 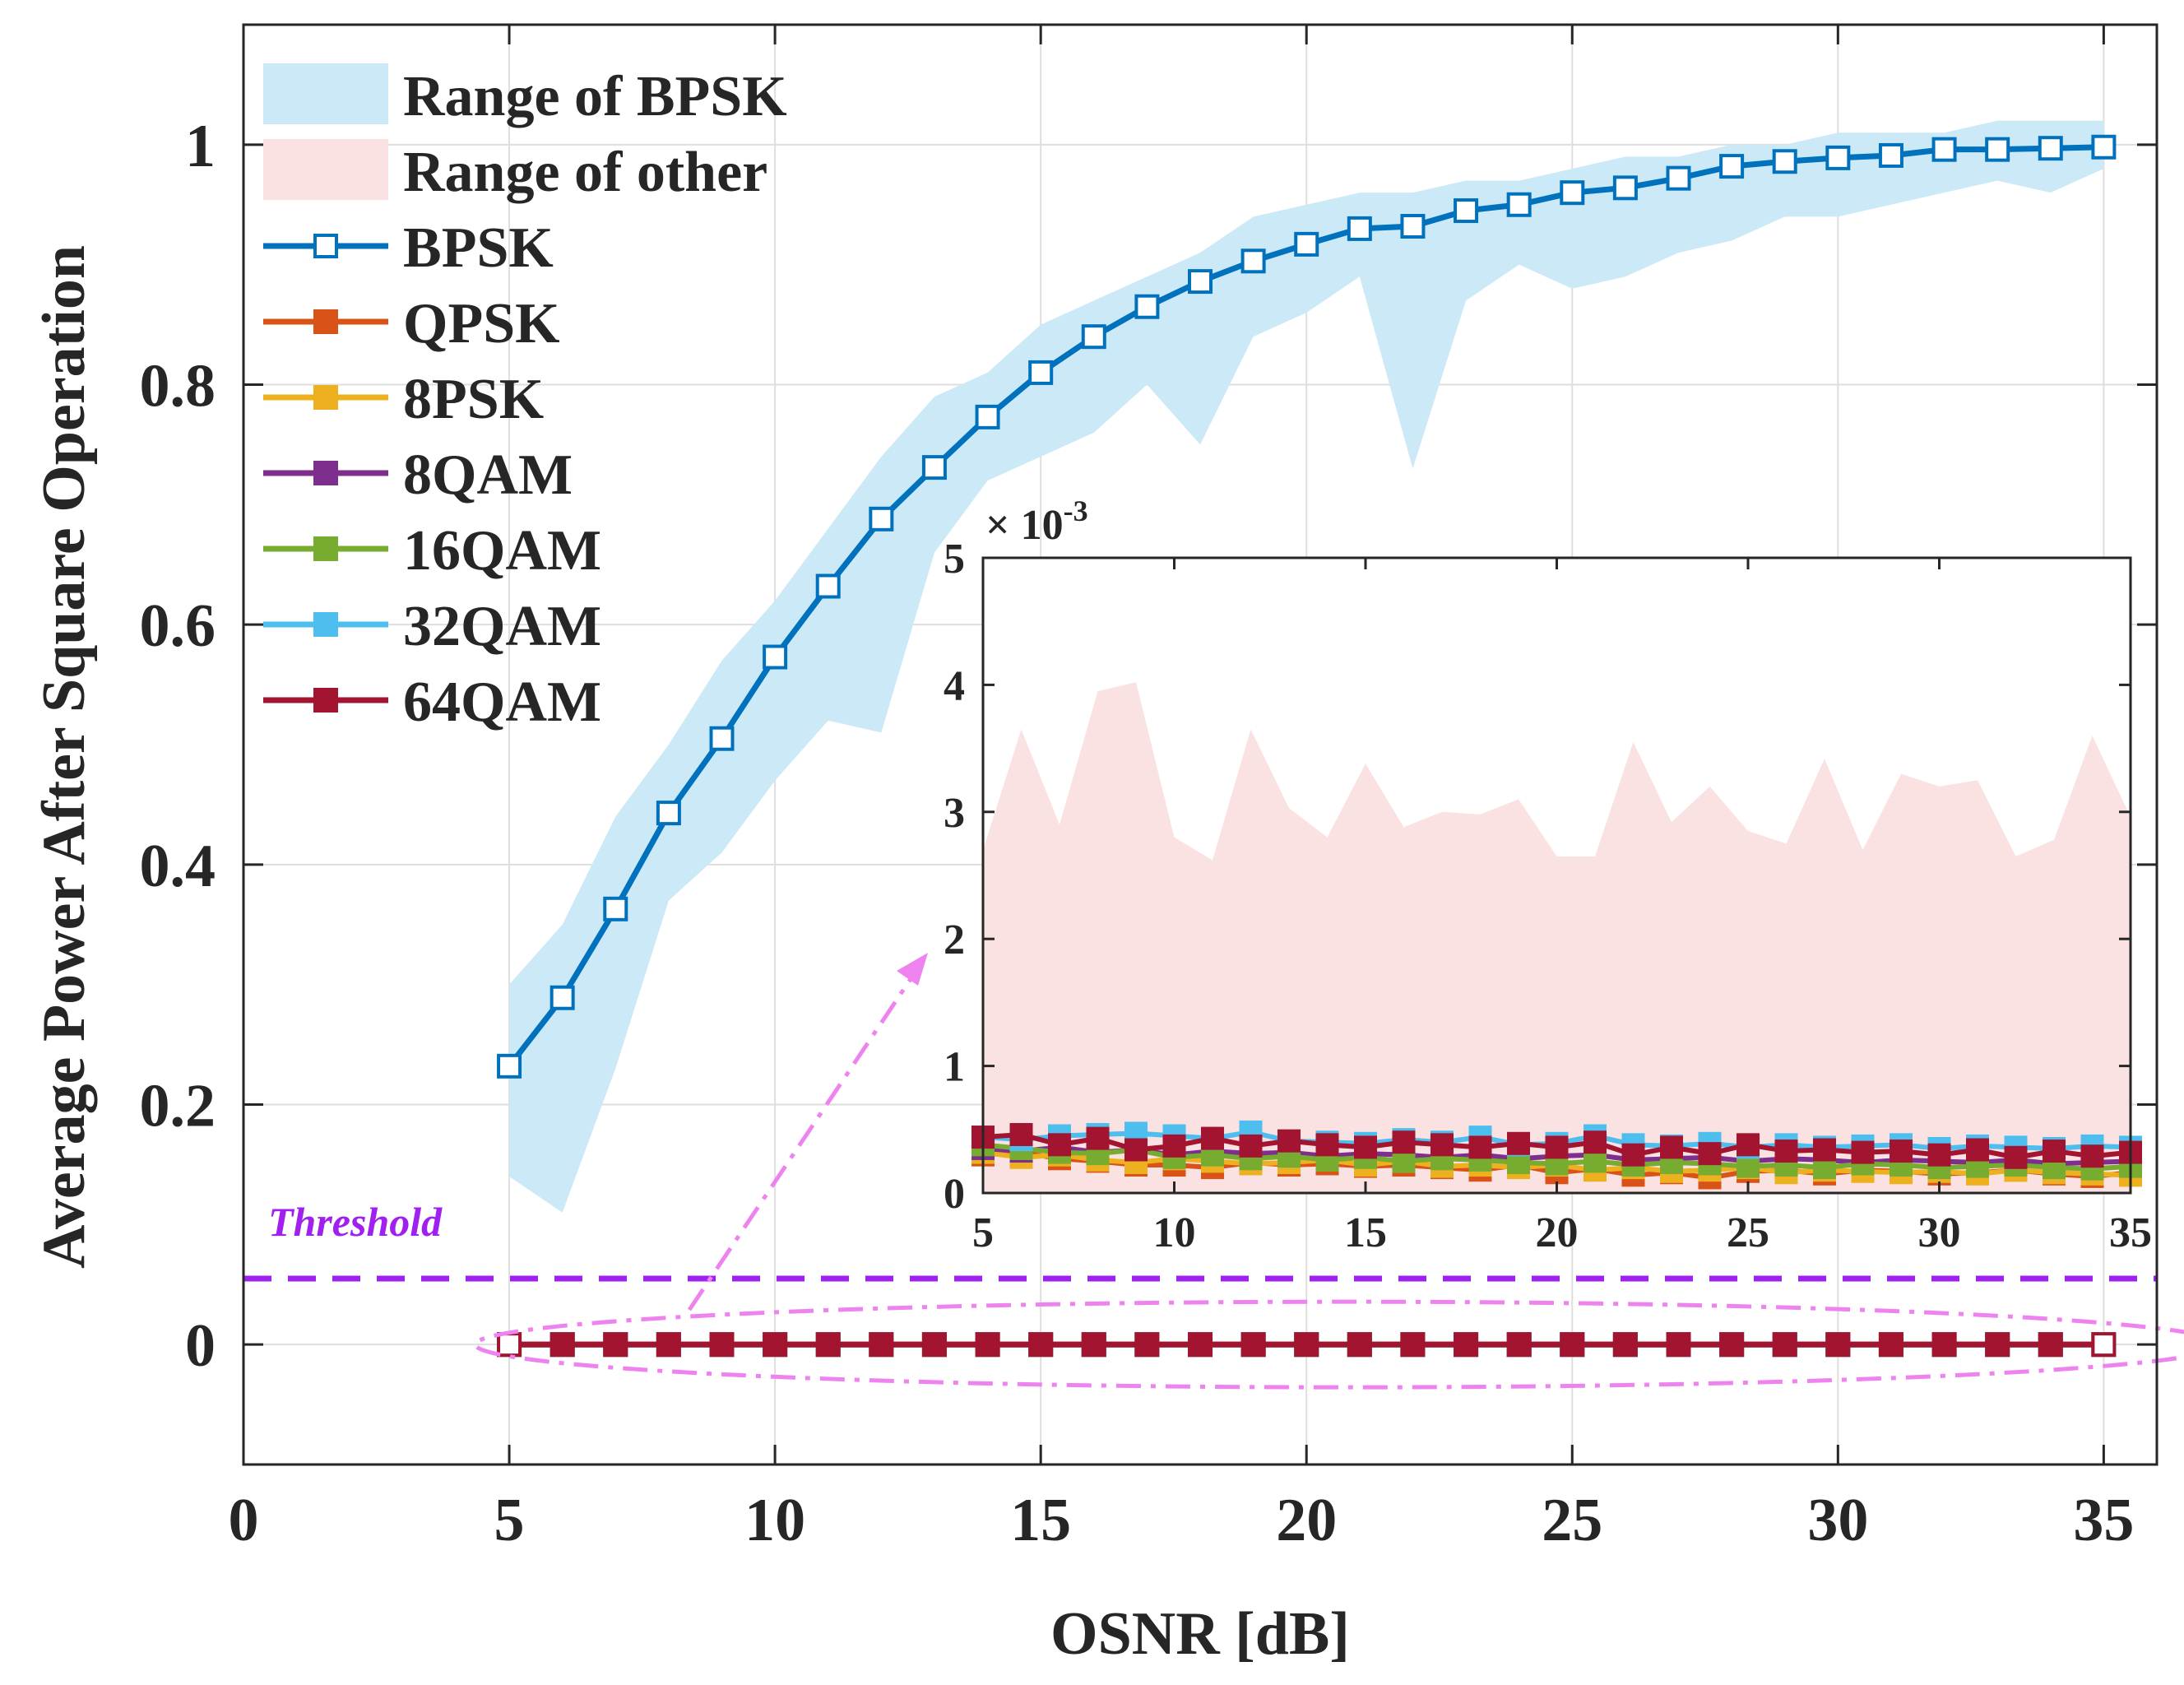 What do you see at coordinates (488, 475) in the screenshot?
I see `legend-label-8qam: 8QAM` at bounding box center [488, 475].